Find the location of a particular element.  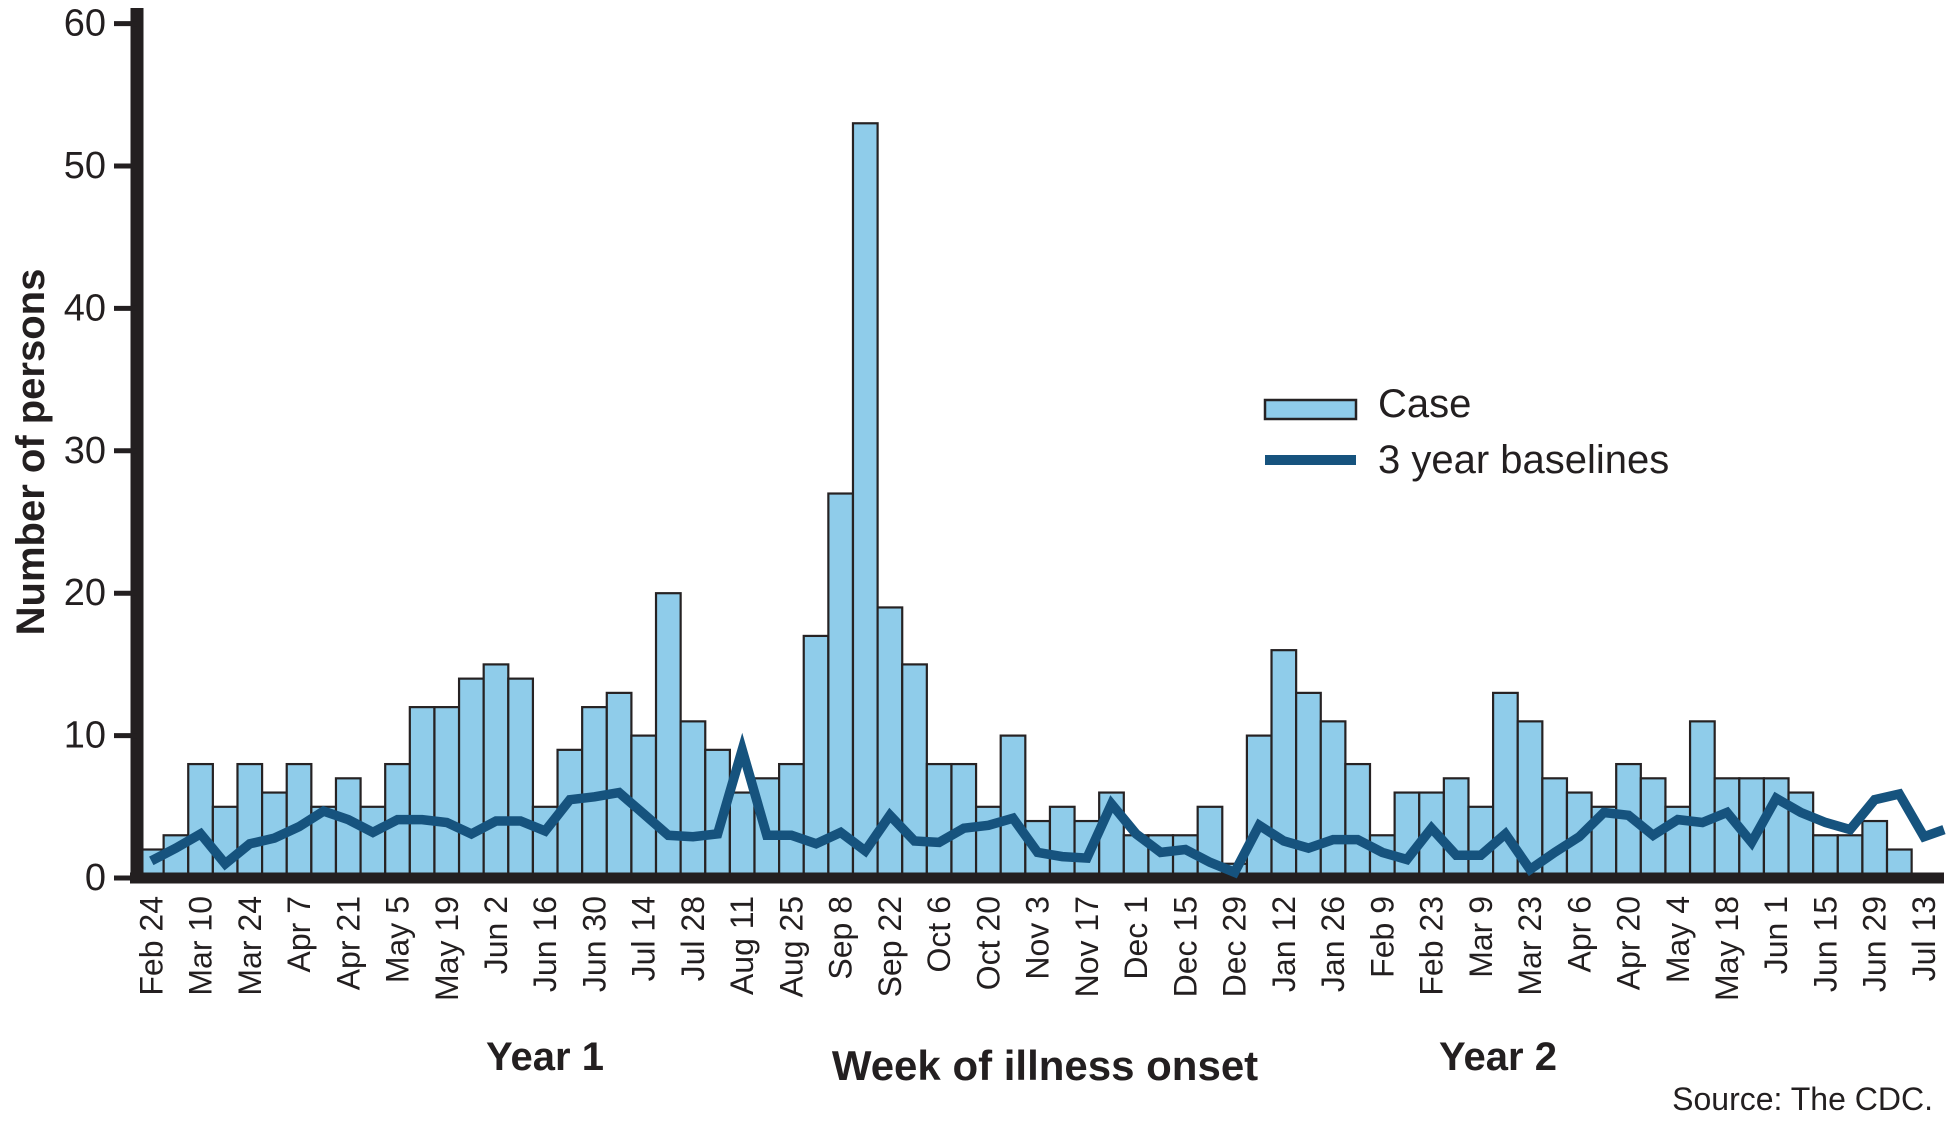

x-tick-label: Feb 9 is located at coordinates (1382, 937).